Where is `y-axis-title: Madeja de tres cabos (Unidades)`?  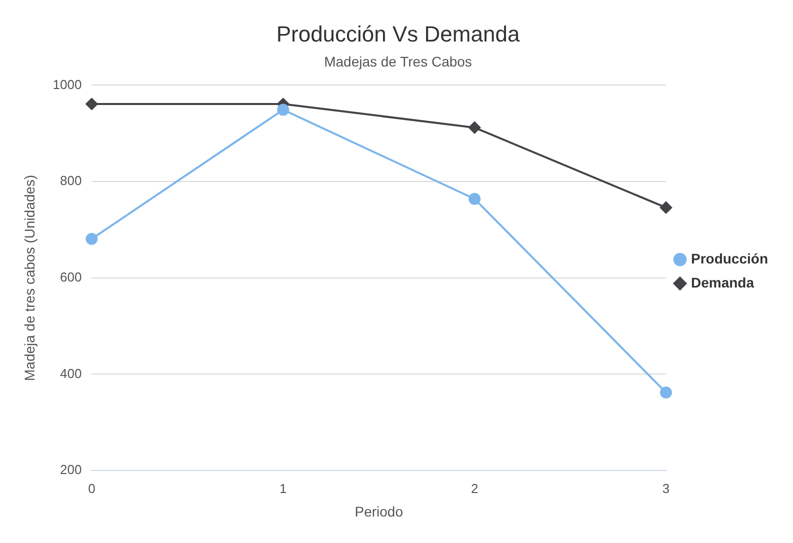
y-axis-title: Madeja de tres cabos (Unidades) is located at coordinates (29, 278).